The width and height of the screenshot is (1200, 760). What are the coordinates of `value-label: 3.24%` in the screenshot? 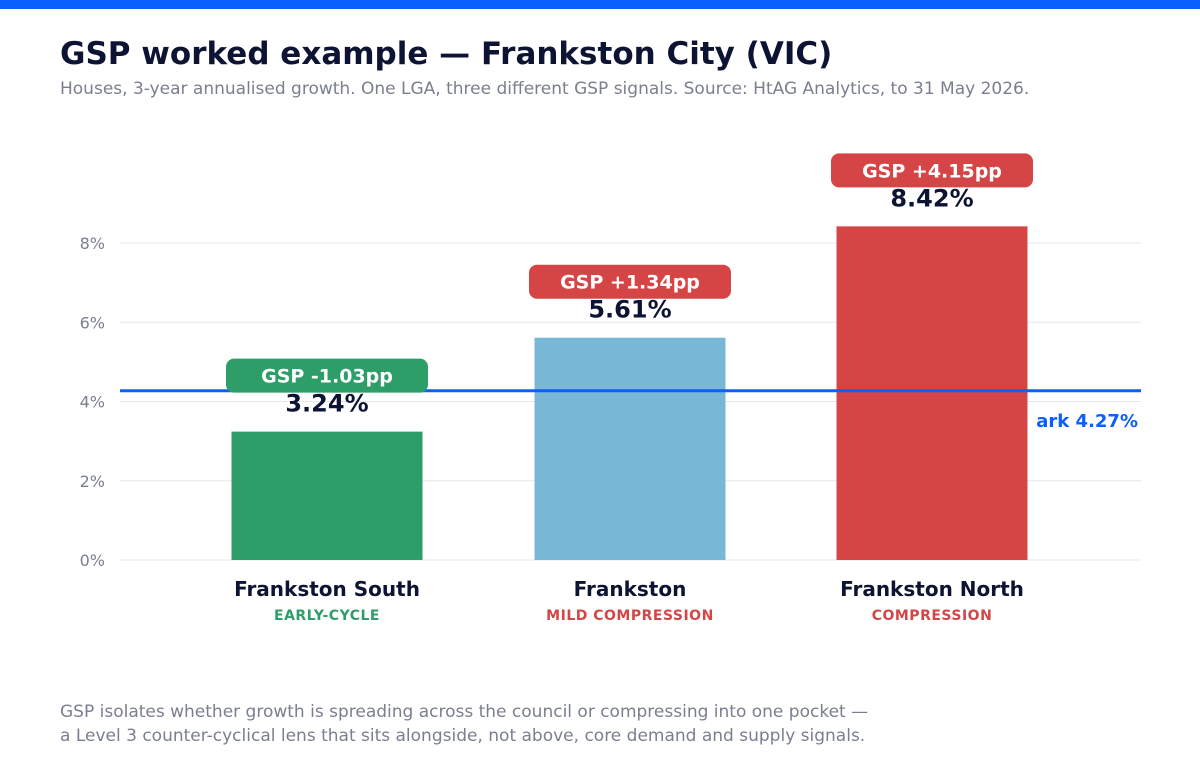 It's located at (326, 404).